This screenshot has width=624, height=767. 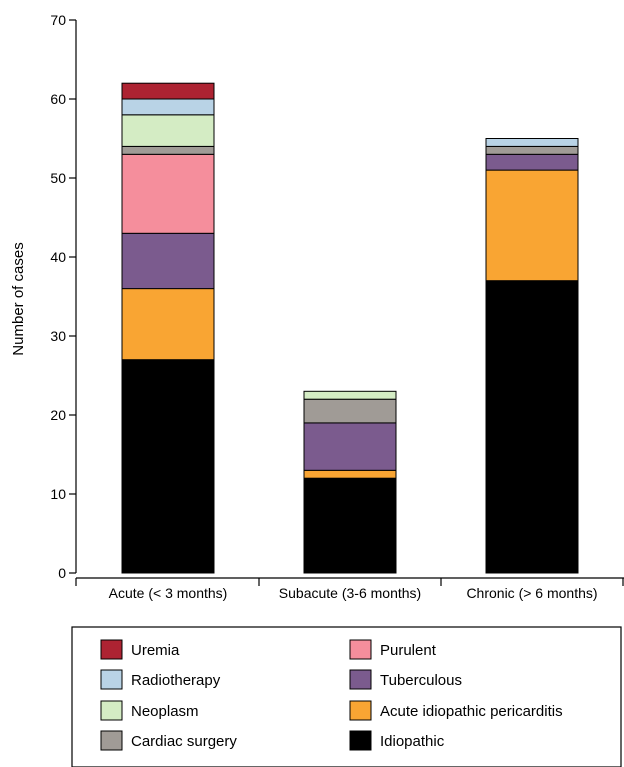 I want to click on legend-swatch-tuberculous, so click(x=360, y=679).